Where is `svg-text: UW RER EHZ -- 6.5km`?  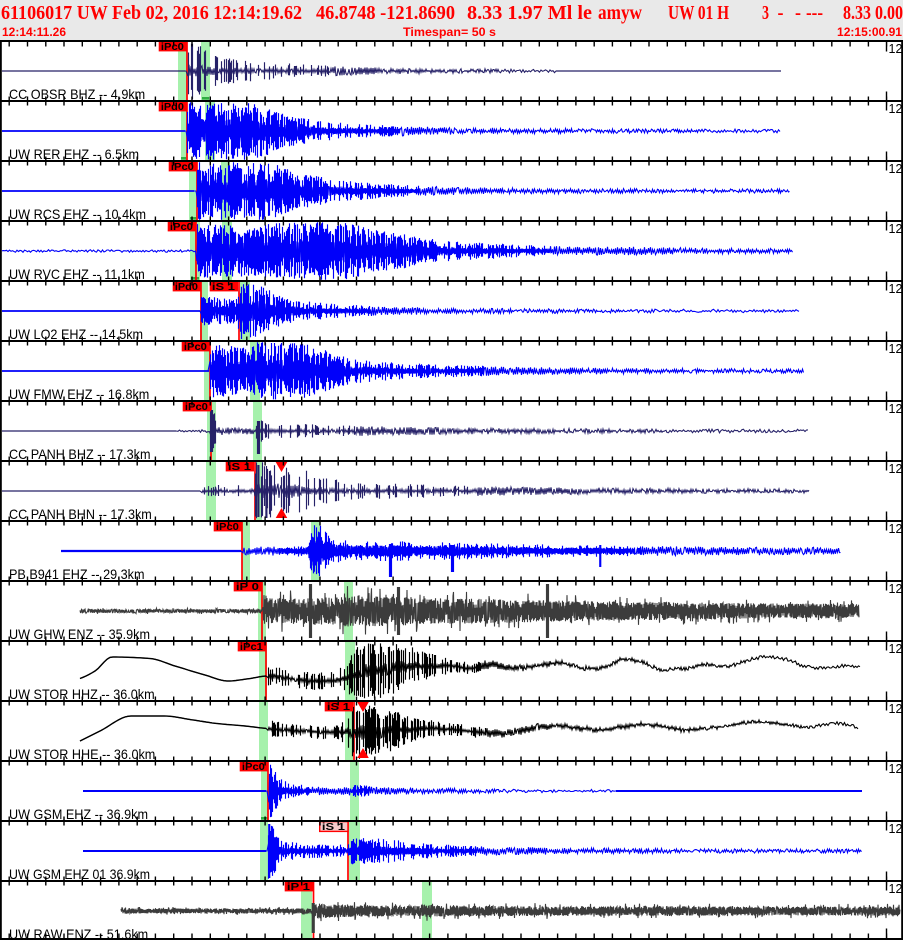
svg-text: UW RER EHZ -- 6.5km is located at coordinates (74, 154).